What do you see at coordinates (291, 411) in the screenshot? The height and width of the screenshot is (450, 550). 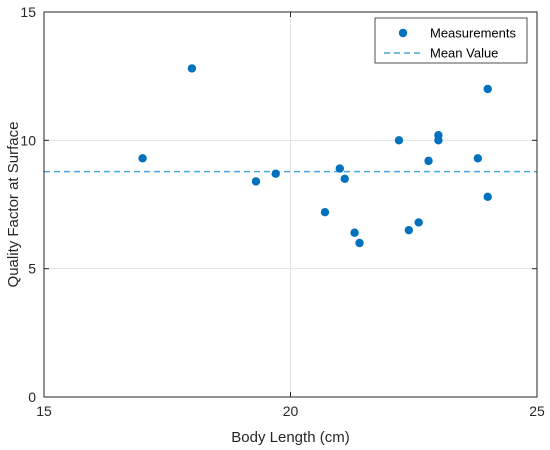 I see `x-tick-label: 20` at bounding box center [291, 411].